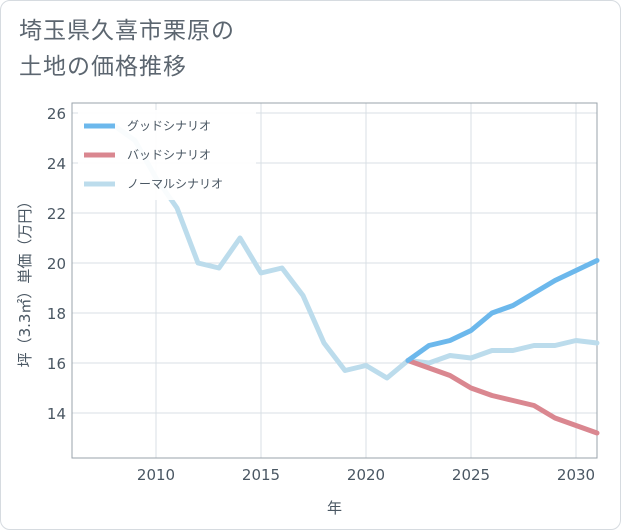 The height and width of the screenshot is (530, 621). Describe the element at coordinates (169, 155) in the screenshot. I see `legend-label-1: バッドシナリオ` at that location.